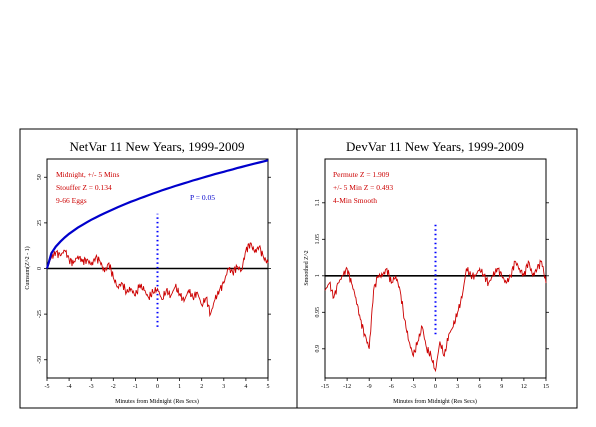  Describe the element at coordinates (71, 200) in the screenshot. I see `netvar-annotation-eggs: 9-66 Eggs` at that location.